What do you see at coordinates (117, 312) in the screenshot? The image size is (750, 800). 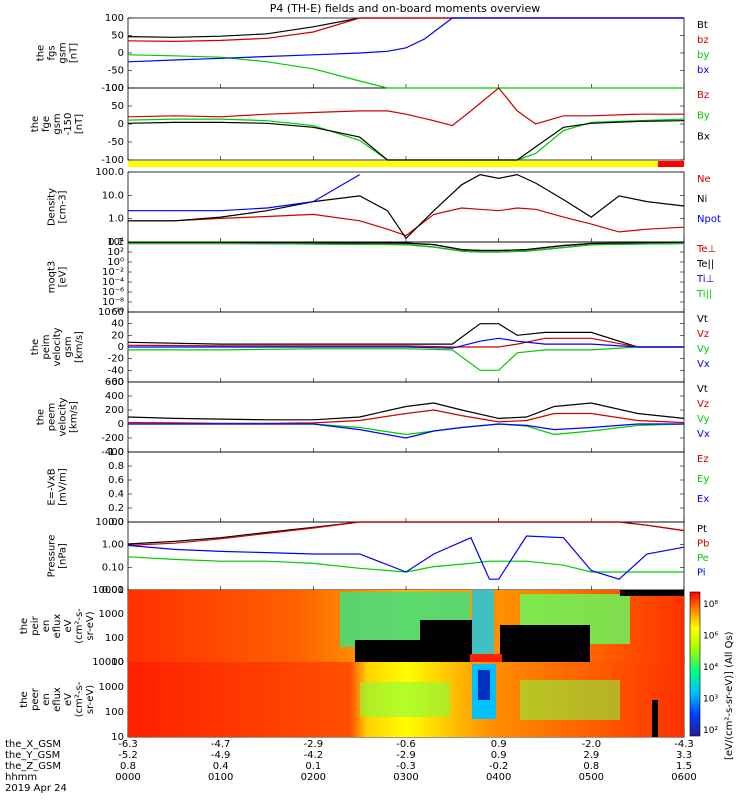 I see `y-tick-label: 60` at bounding box center [117, 312].